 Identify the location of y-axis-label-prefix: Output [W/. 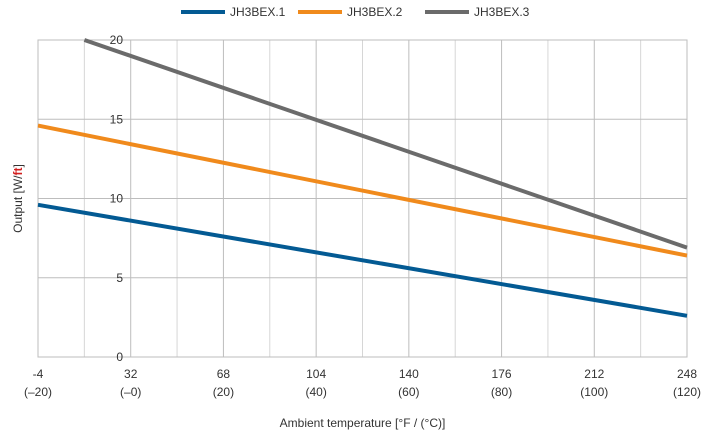
(18, 204).